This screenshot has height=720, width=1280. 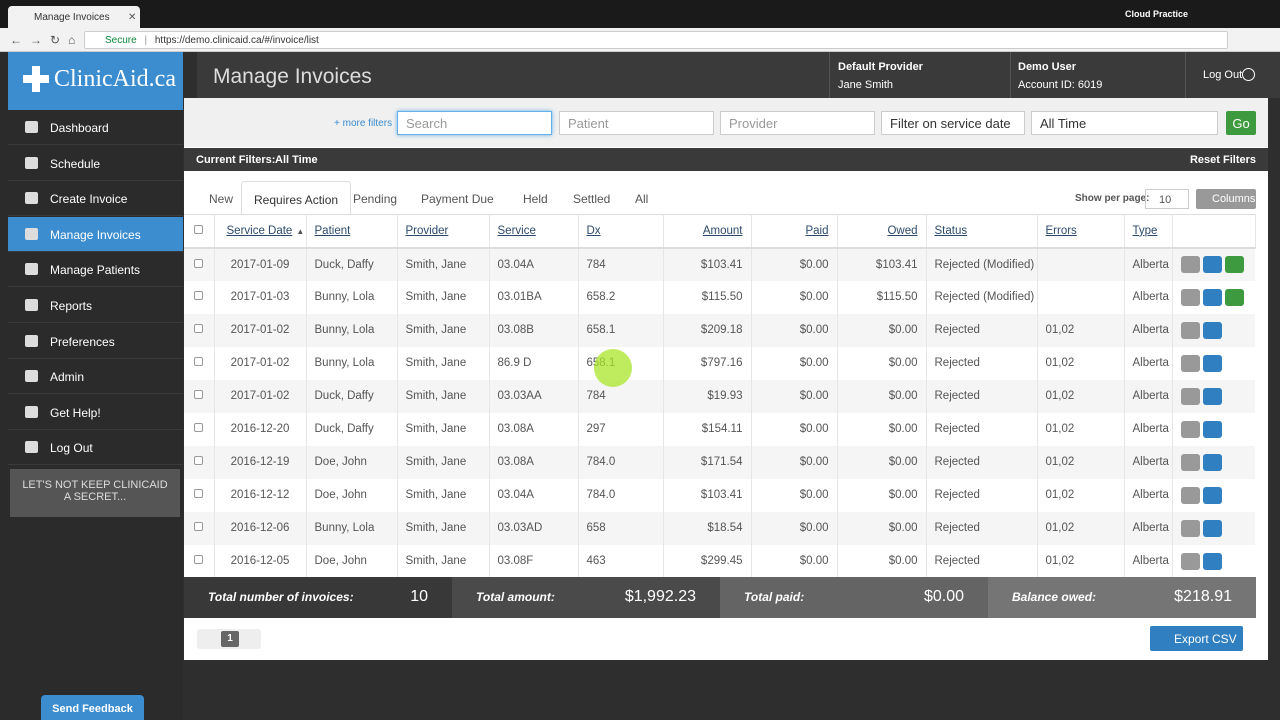 I want to click on tab: Requires Action, so click(x=296, y=198).